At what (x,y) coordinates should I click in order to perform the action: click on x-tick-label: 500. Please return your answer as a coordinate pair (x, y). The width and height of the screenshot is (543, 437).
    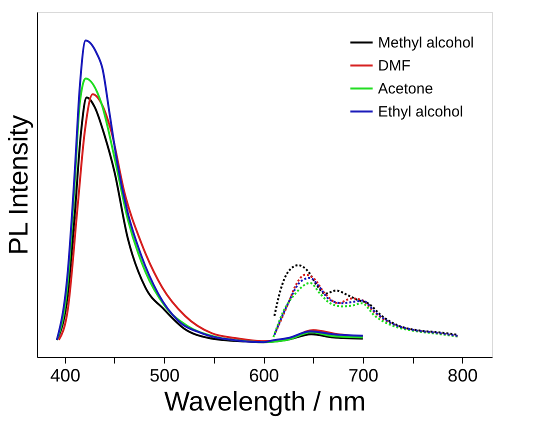
    Looking at the image, I should click on (165, 376).